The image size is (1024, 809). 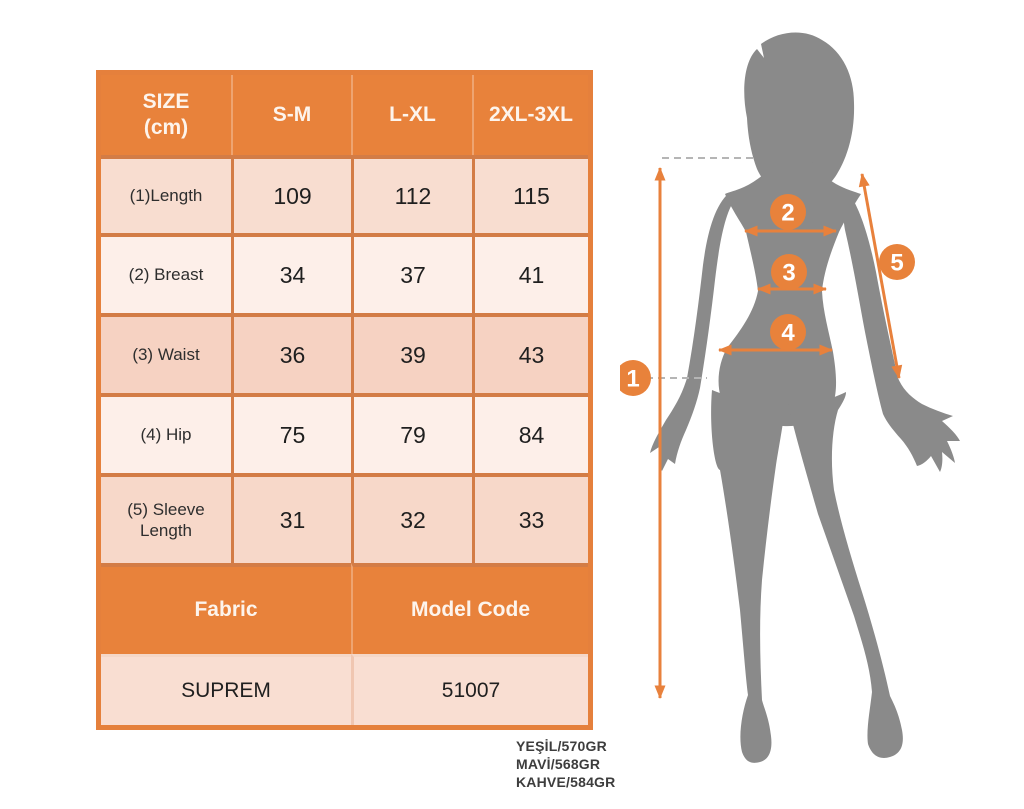 What do you see at coordinates (166, 518) in the screenshot?
I see `row-label: (5) Sleeve Length` at bounding box center [166, 518].